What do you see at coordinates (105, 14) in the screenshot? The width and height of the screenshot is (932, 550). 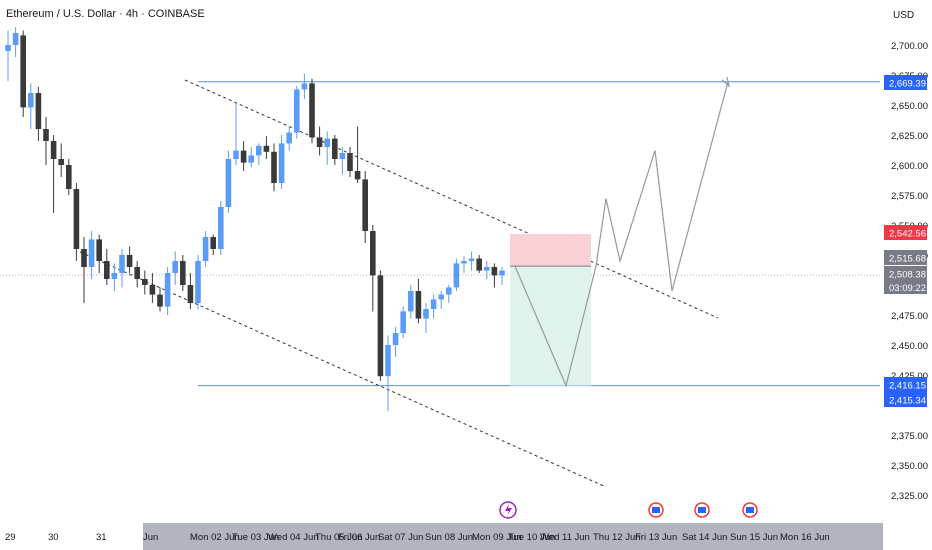 I see `chart-title: Ethereum / U.S. Dollar · 4h · COINBASE` at bounding box center [105, 14].